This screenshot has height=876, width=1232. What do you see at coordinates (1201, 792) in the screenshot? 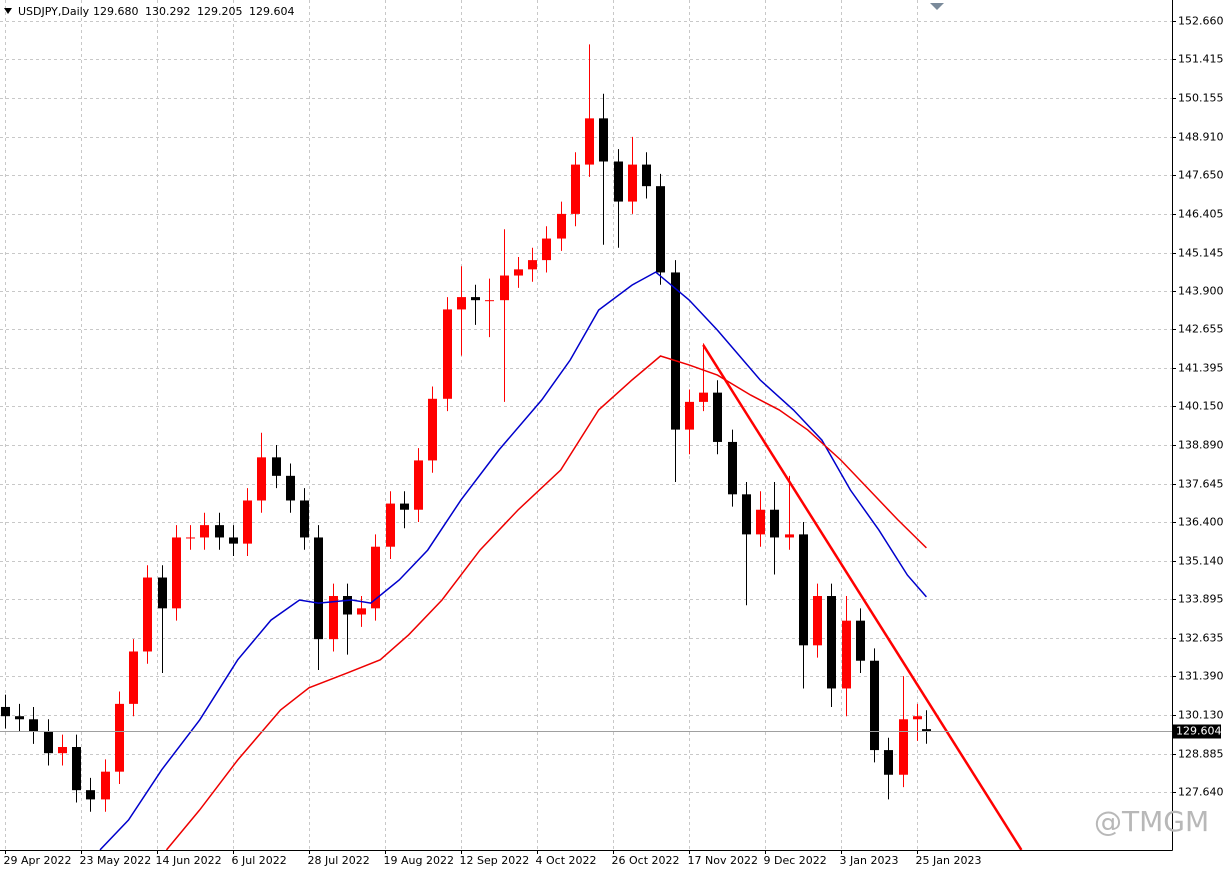
I see `y-tick-label: 127.640` at bounding box center [1201, 792].